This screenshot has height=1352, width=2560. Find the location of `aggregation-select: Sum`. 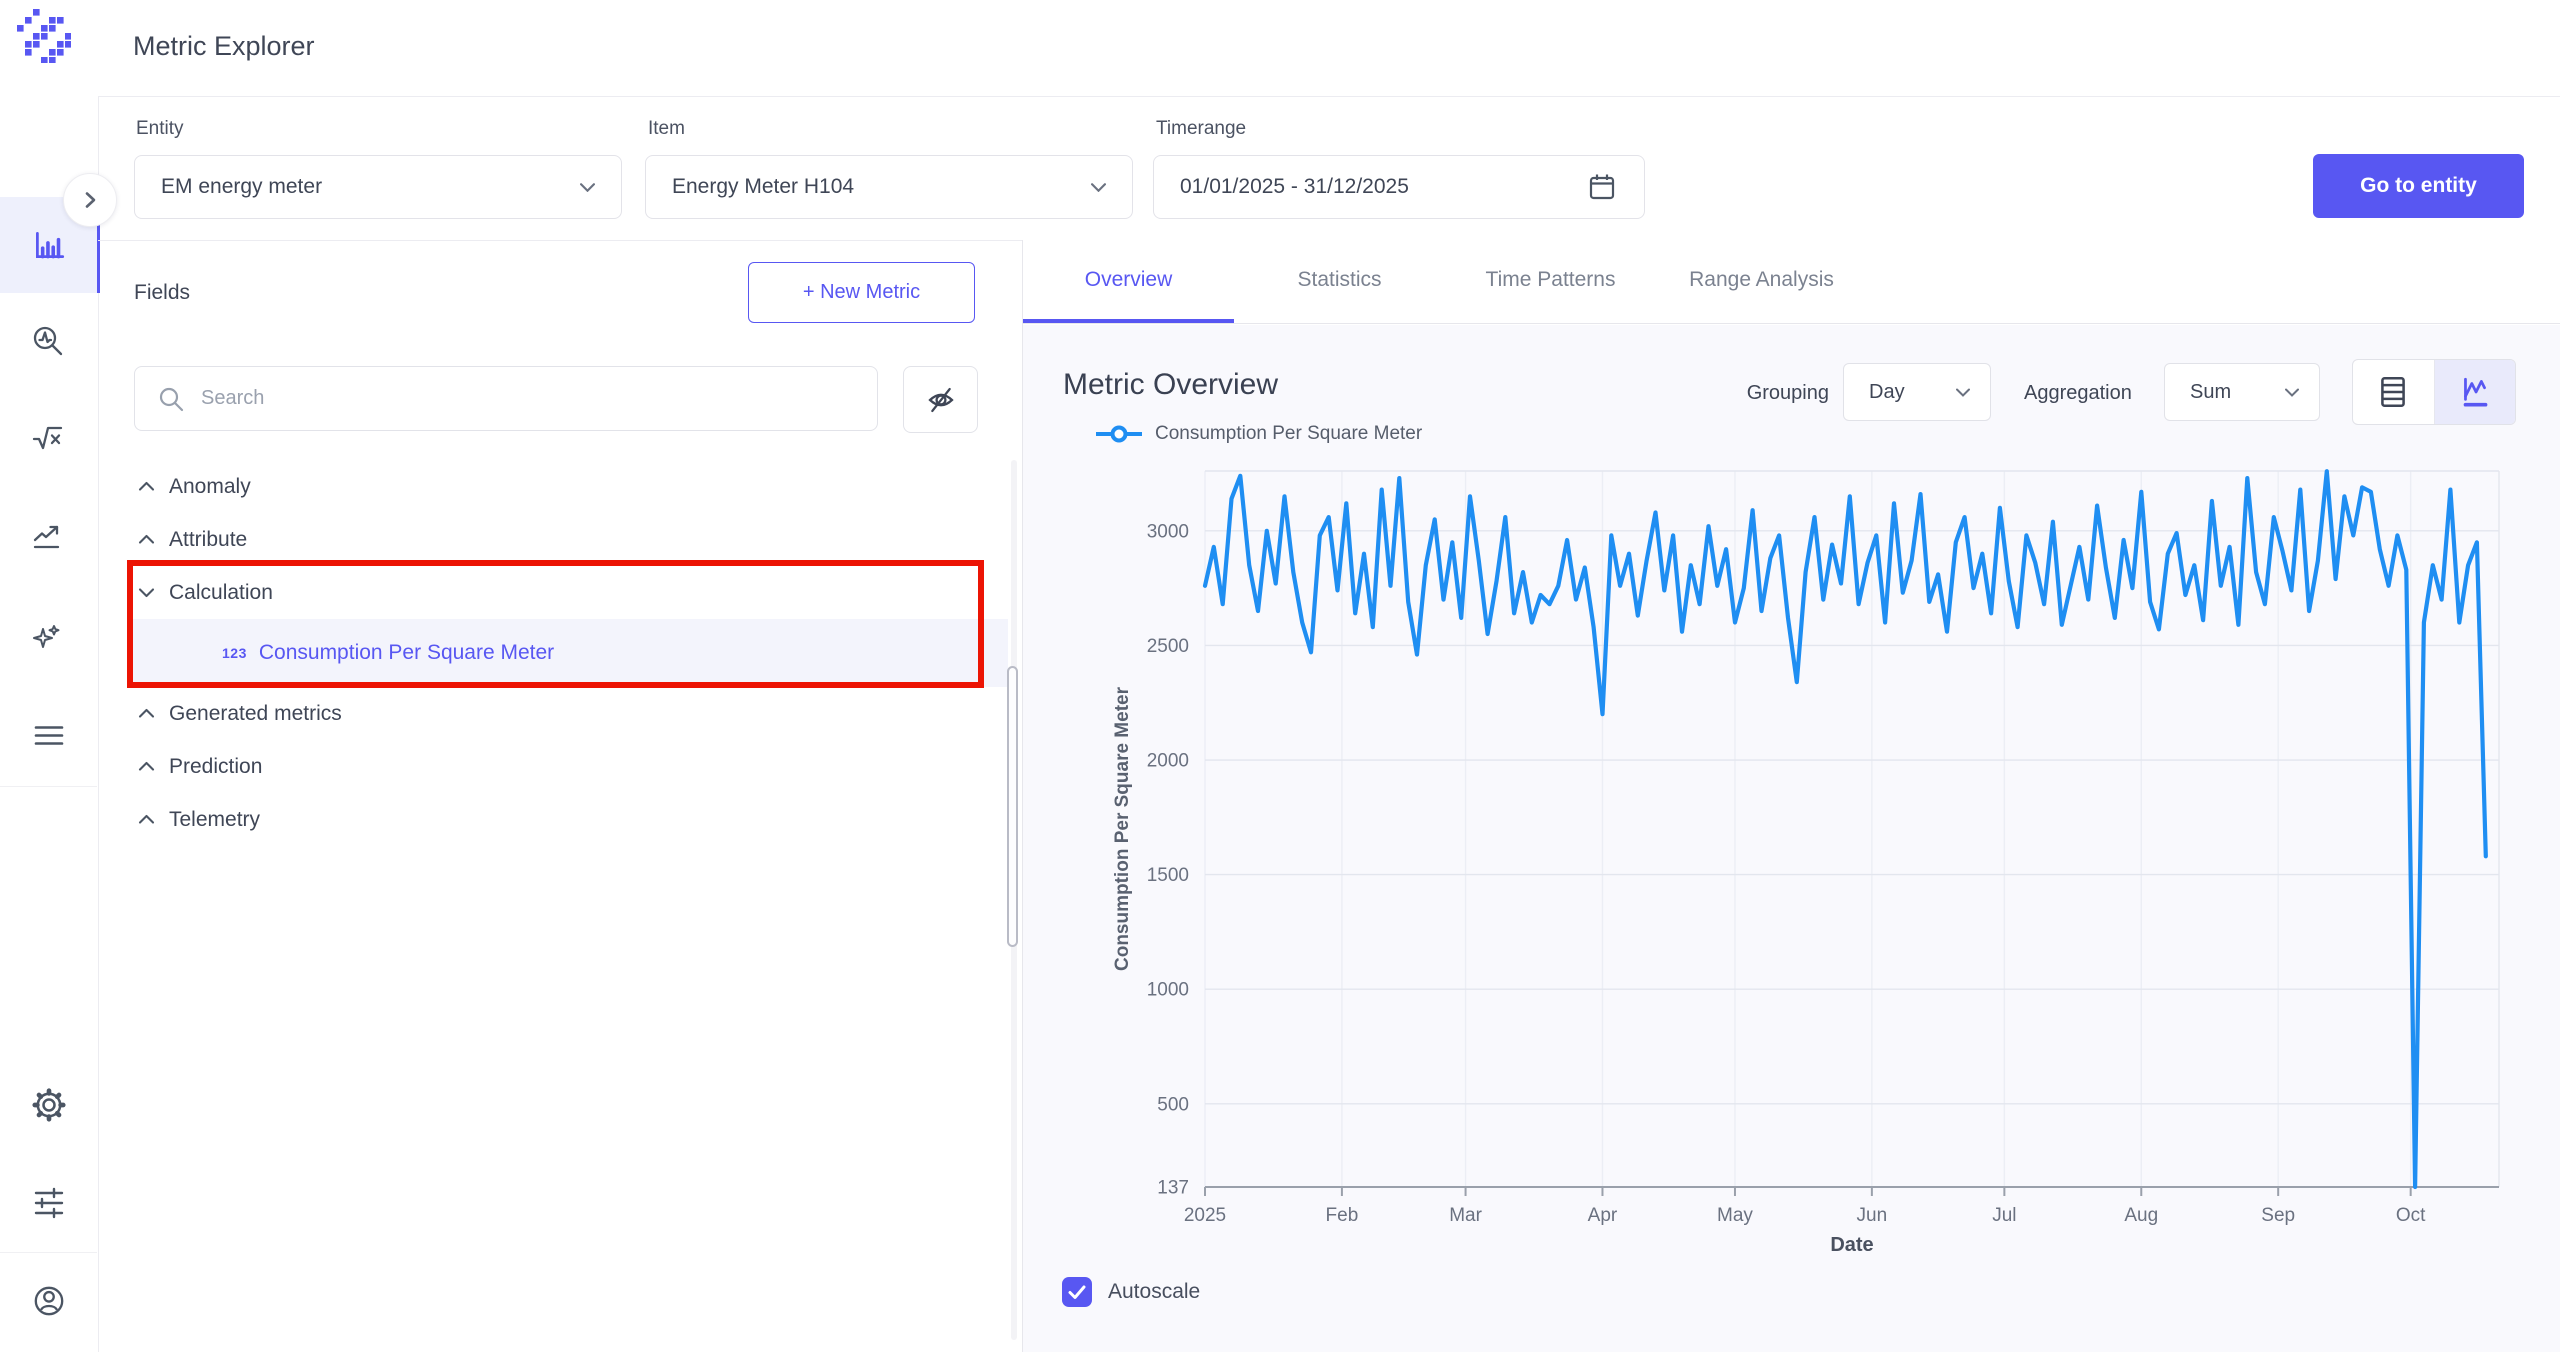

aggregation-select: Sum is located at coordinates (2242, 392).